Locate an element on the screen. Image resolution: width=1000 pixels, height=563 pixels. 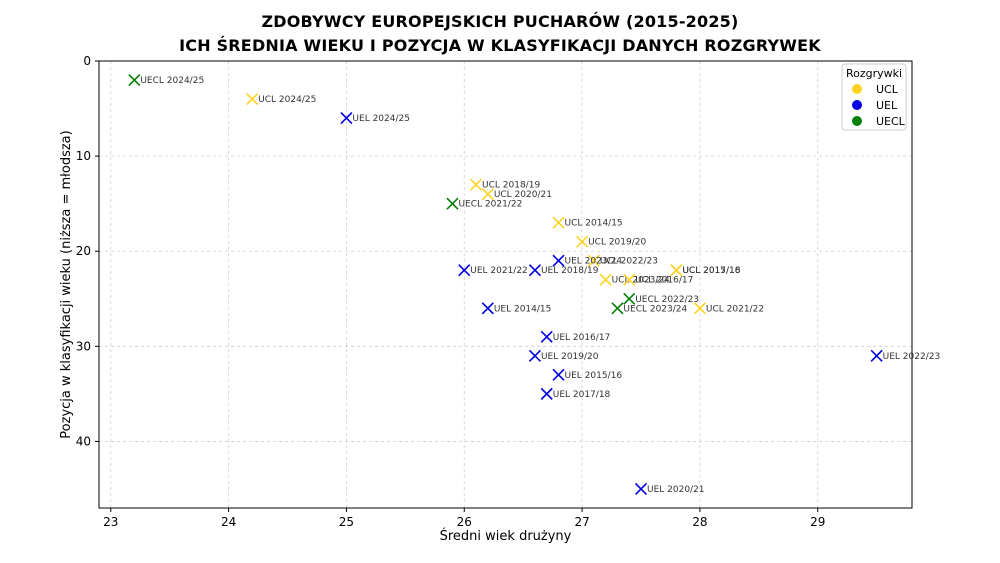
point-label: UCL 2020/21 is located at coordinates (523, 195).